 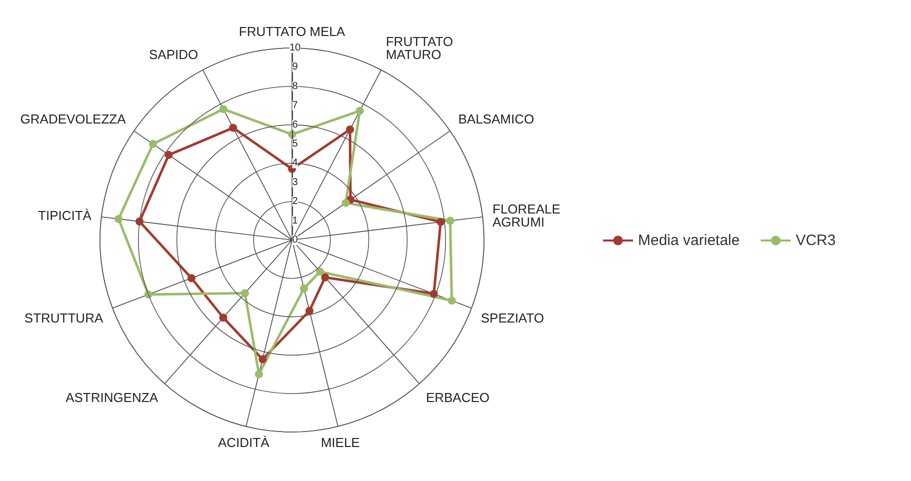 I want to click on spoke-label: GRADEVOLEZZA, so click(x=73, y=118).